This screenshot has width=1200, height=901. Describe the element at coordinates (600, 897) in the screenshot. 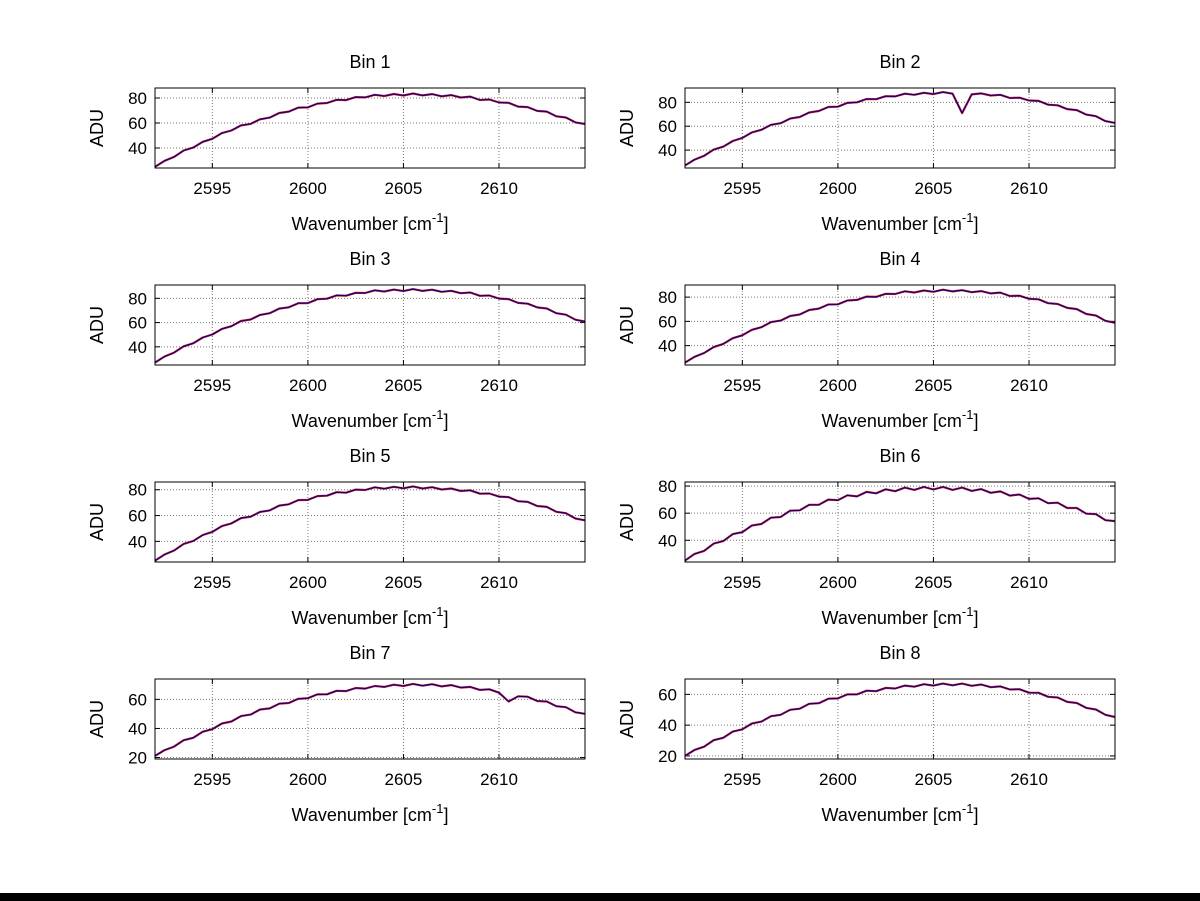

I see `screen-bottom-edge` at that location.